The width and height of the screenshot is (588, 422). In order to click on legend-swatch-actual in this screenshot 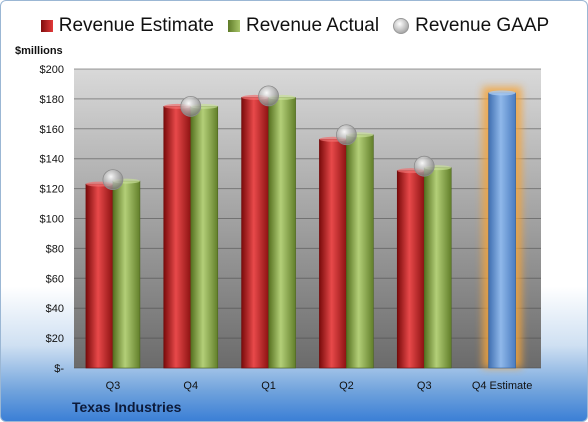, I will do `click(234, 26)`.